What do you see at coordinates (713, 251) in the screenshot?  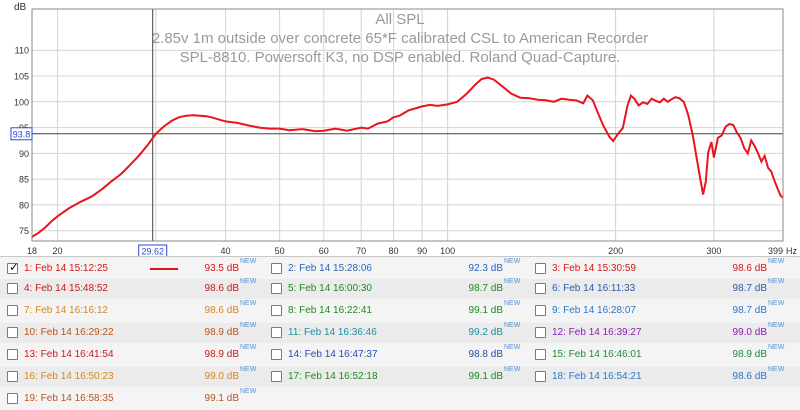 I see `x-tick-label: 300` at bounding box center [713, 251].